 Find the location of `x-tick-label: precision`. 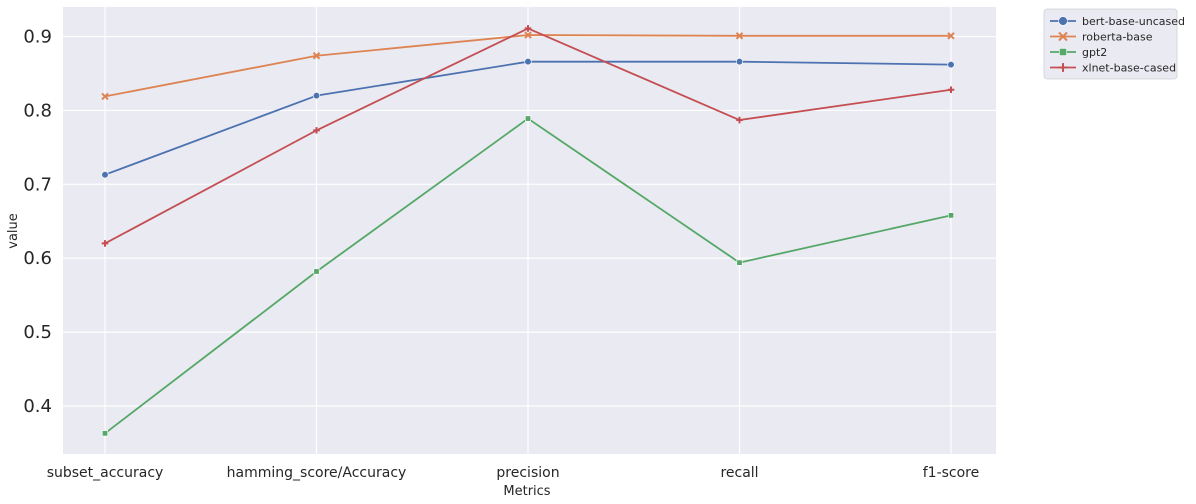

x-tick-label: precision is located at coordinates (527, 473).